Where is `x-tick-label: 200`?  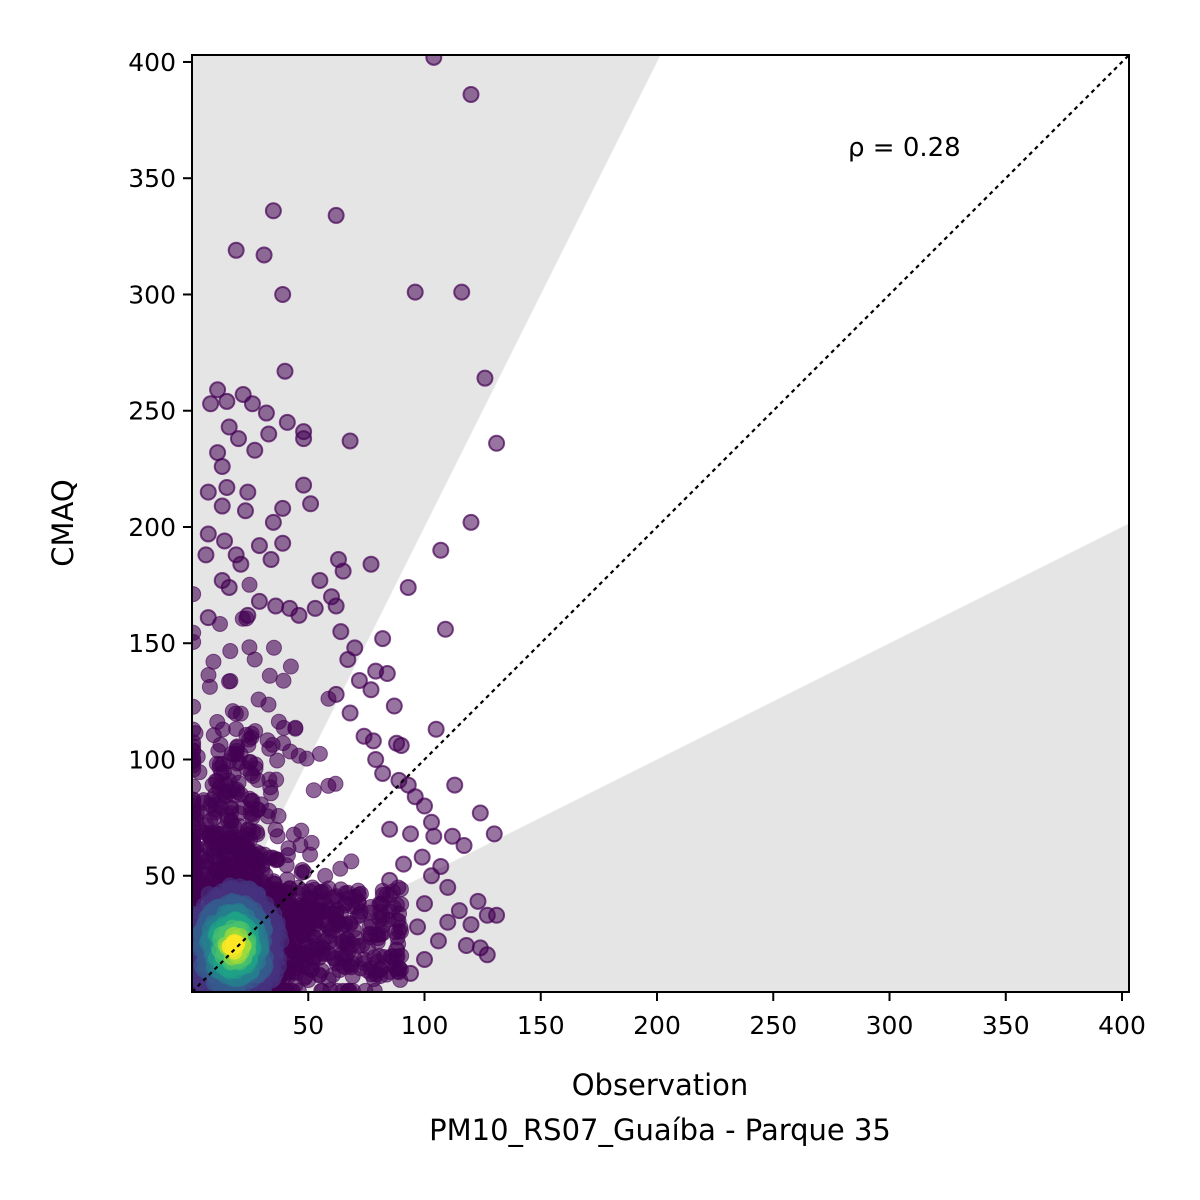 x-tick-label: 200 is located at coordinates (657, 1025).